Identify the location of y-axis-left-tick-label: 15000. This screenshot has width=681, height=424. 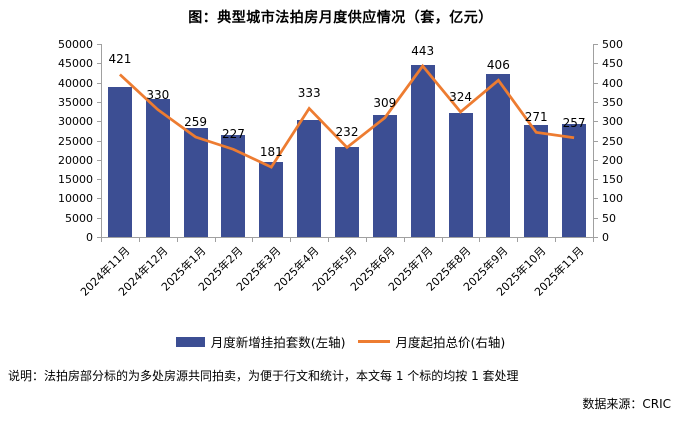
(75, 180).